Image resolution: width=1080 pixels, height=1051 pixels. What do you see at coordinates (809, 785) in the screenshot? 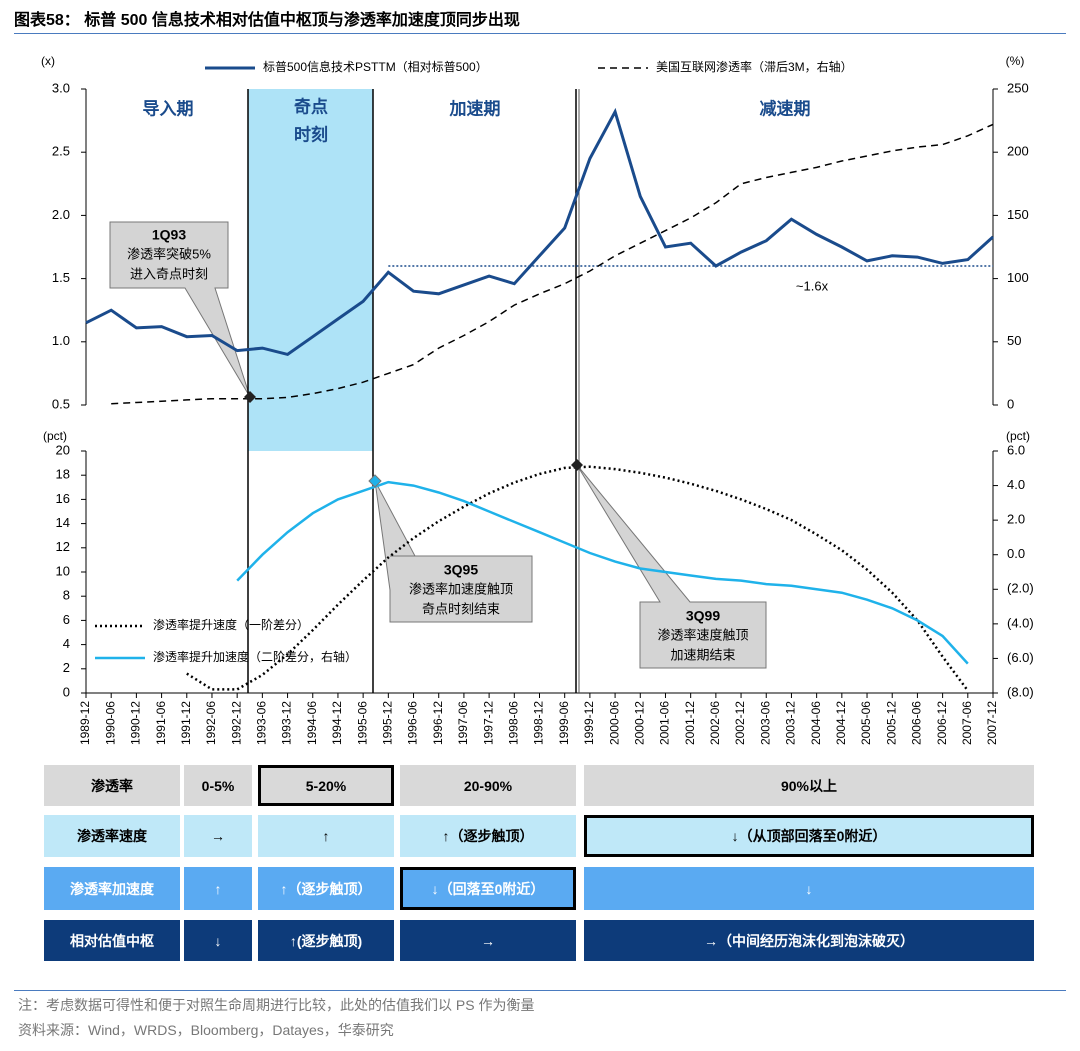
I see `table-cell: 90%以上` at bounding box center [809, 785].